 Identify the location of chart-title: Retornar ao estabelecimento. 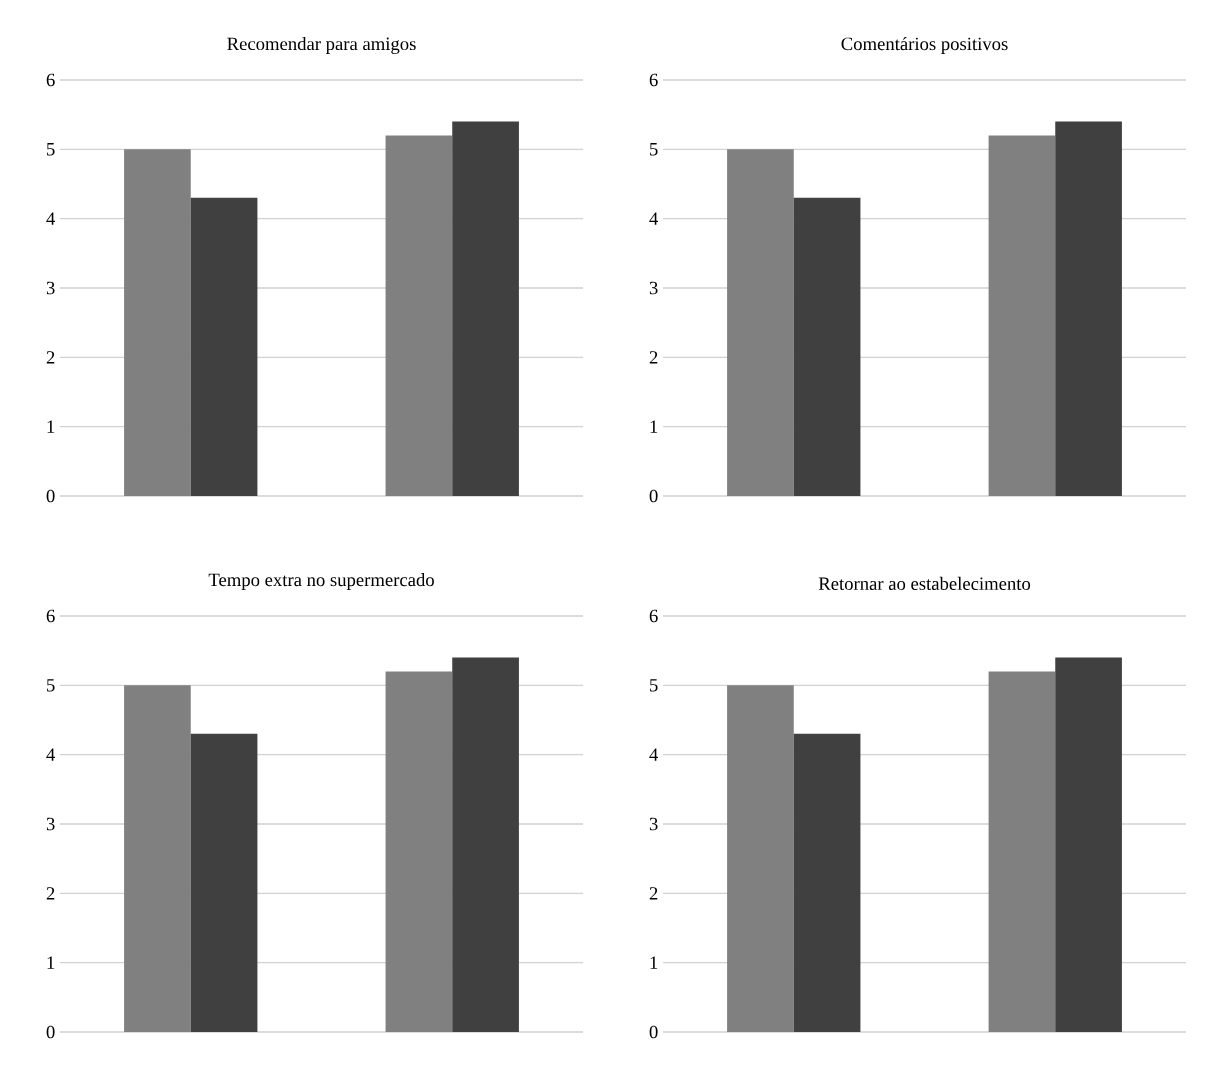
(924, 583).